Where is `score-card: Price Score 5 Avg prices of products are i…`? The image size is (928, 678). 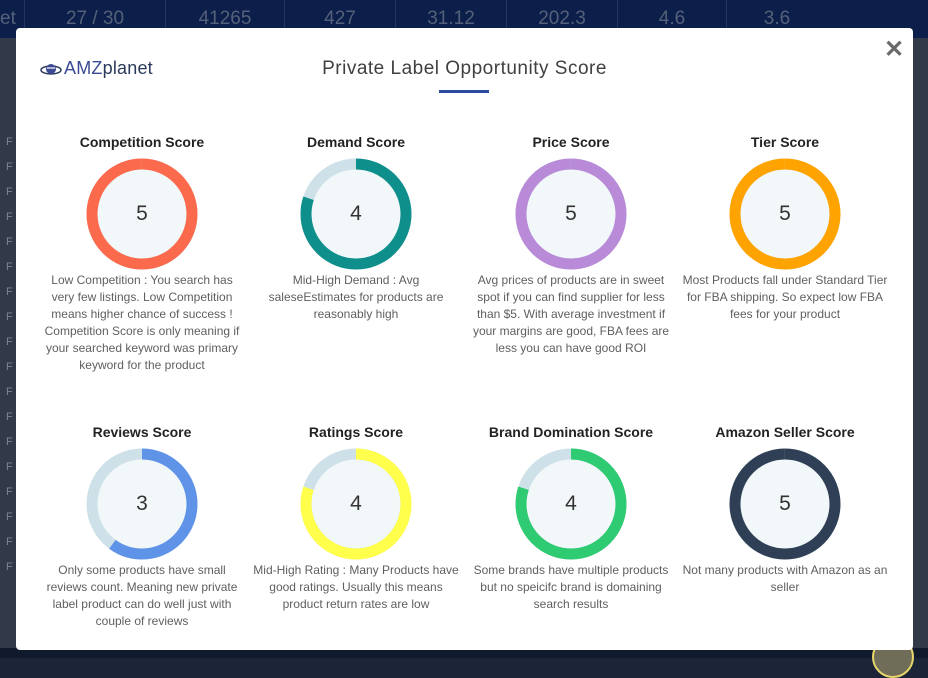 score-card: Price Score 5 Avg prices of products are i… is located at coordinates (571, 244).